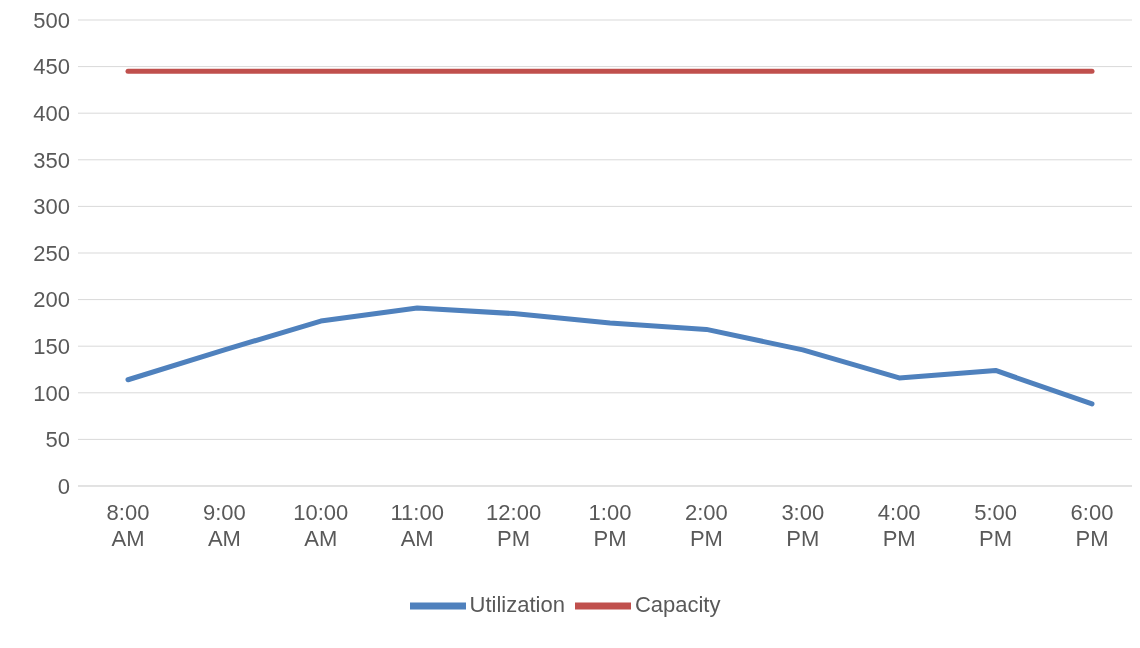  I want to click on x-tick-label: 8:00 AM, so click(128, 525).